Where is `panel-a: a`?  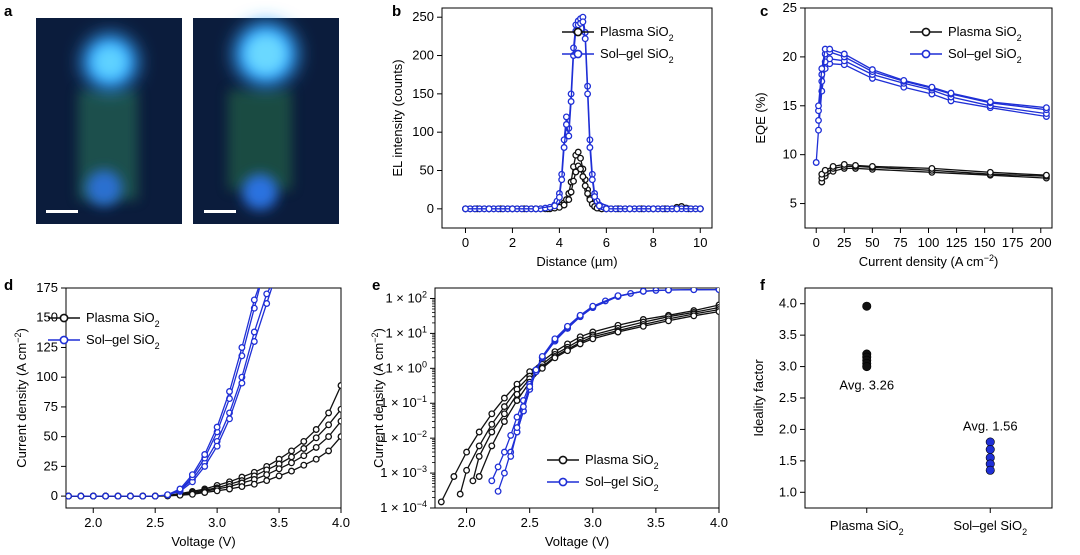 panel-a: a is located at coordinates (171, 113).